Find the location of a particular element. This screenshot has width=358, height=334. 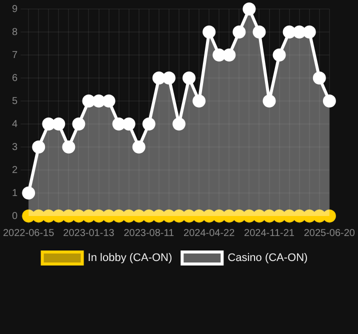

y-tick-label: 4 is located at coordinates (15, 124).